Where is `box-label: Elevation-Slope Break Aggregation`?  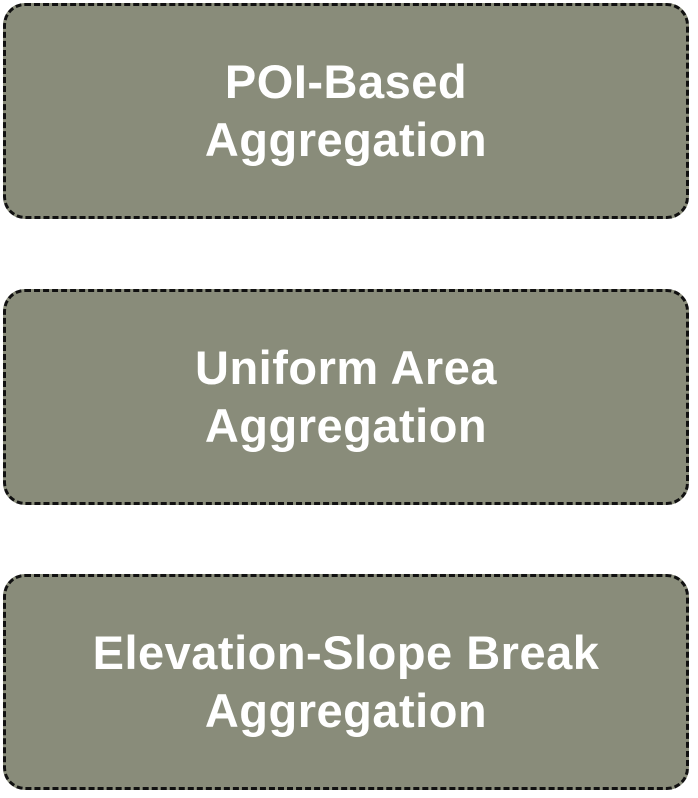 box-label: Elevation-Slope Break Aggregation is located at coordinates (346, 682).